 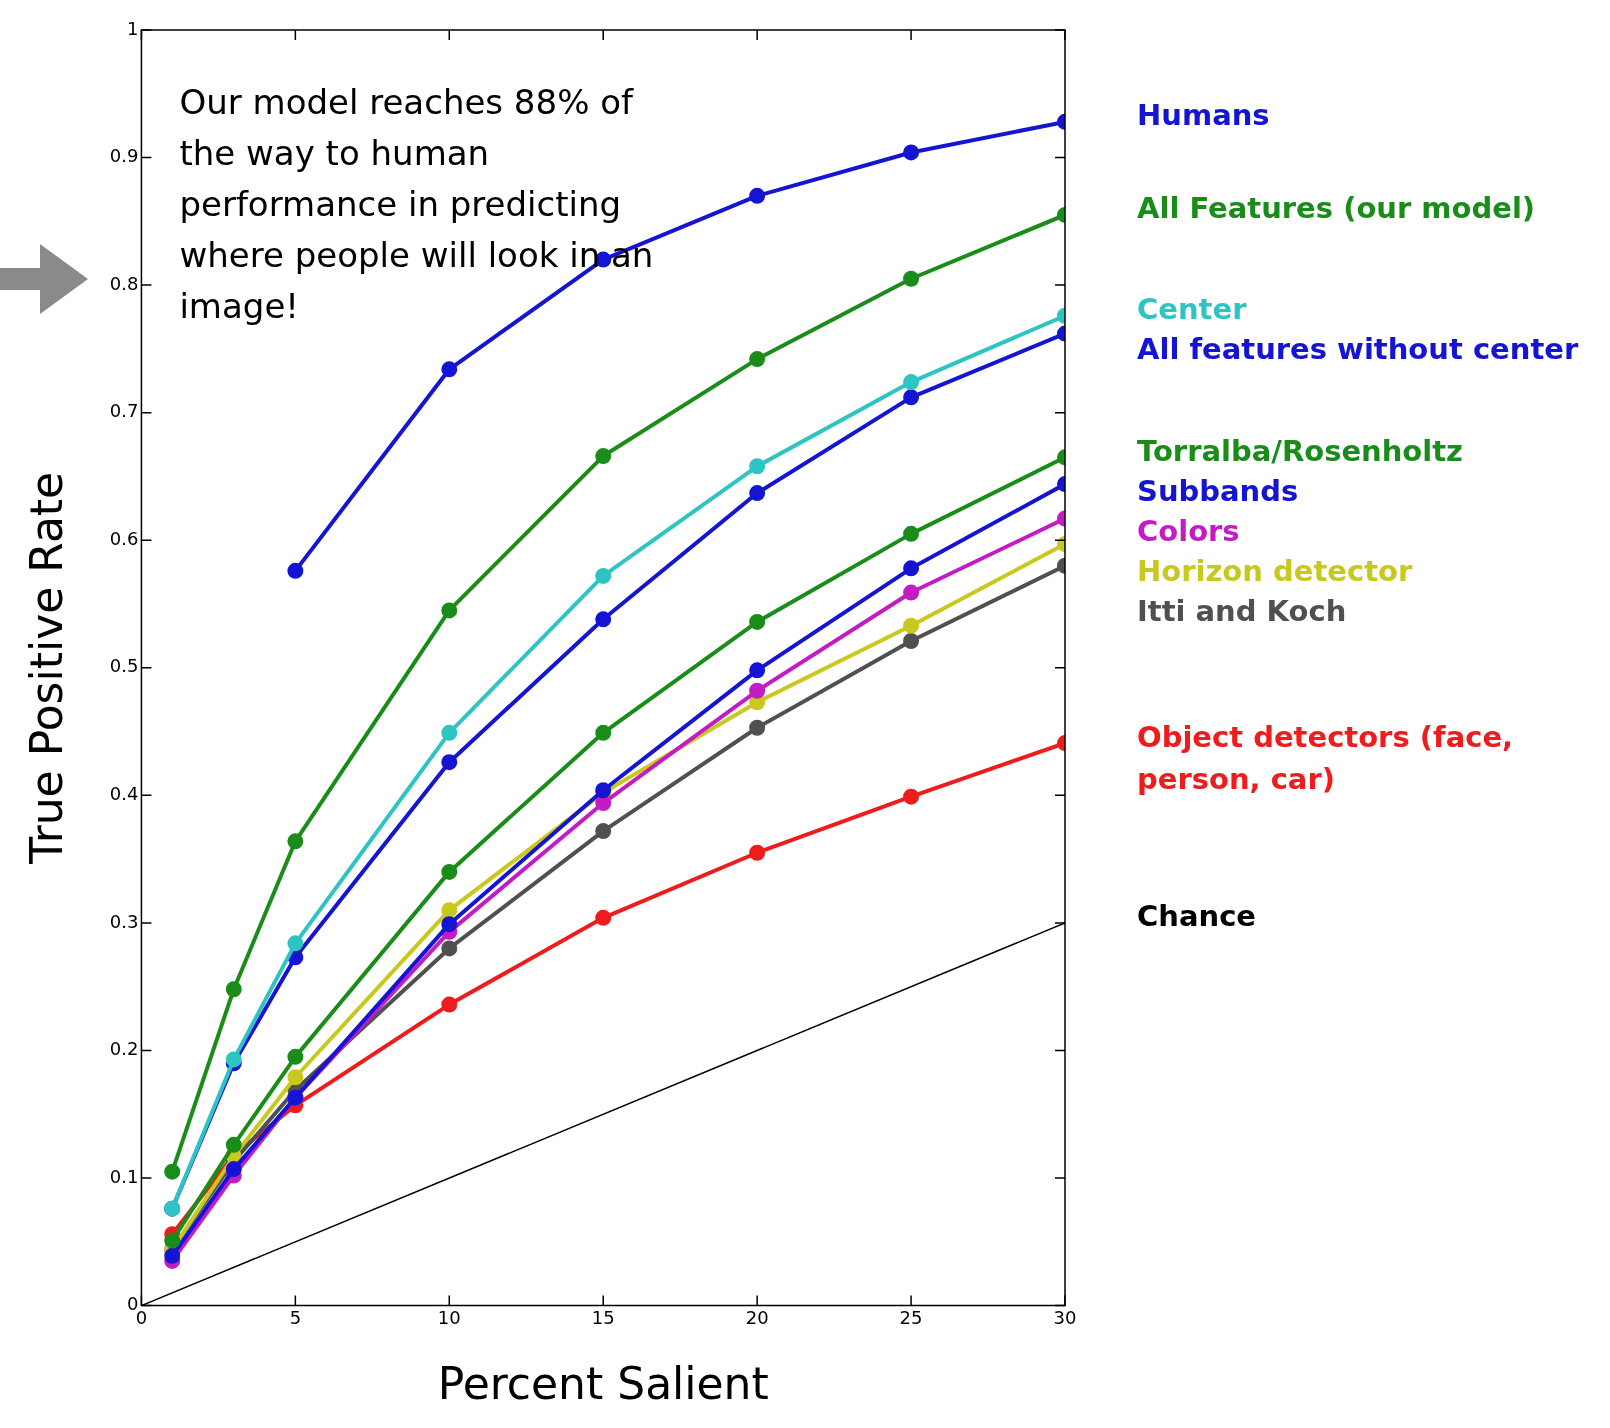 What do you see at coordinates (124, 411) in the screenshot?
I see `y-tick-label: 0.7` at bounding box center [124, 411].